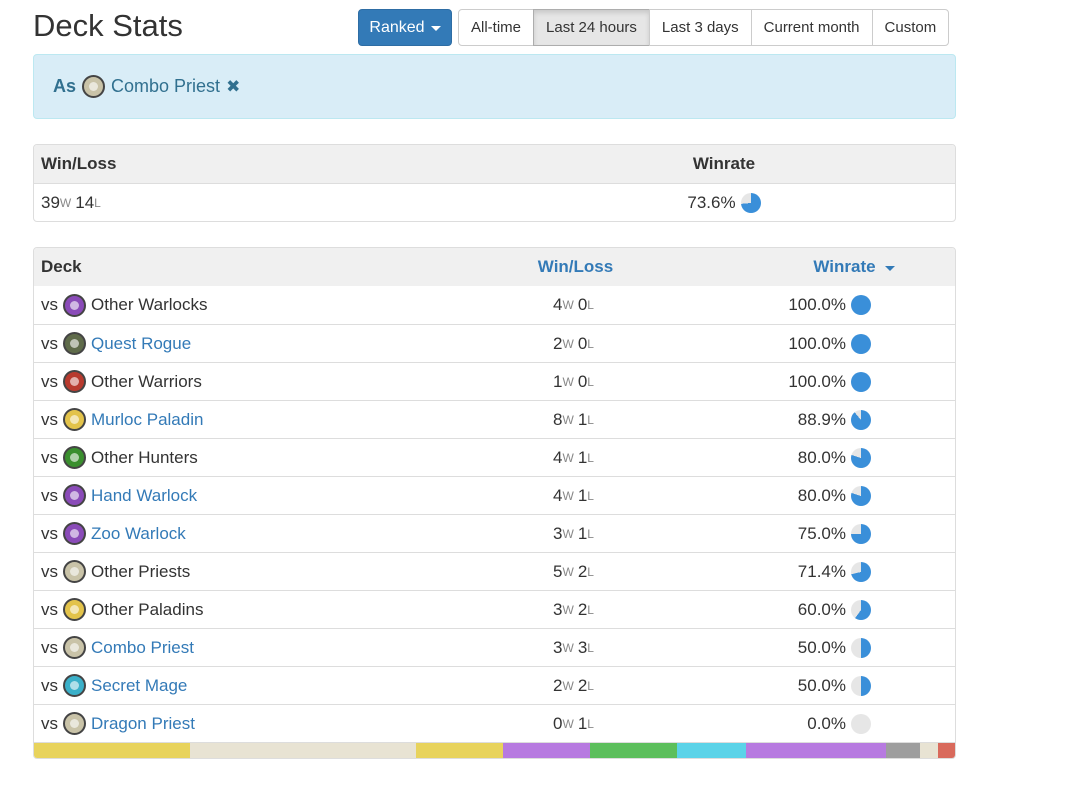  Describe the element at coordinates (558, 304) in the screenshot. I see `wins: 4` at that location.